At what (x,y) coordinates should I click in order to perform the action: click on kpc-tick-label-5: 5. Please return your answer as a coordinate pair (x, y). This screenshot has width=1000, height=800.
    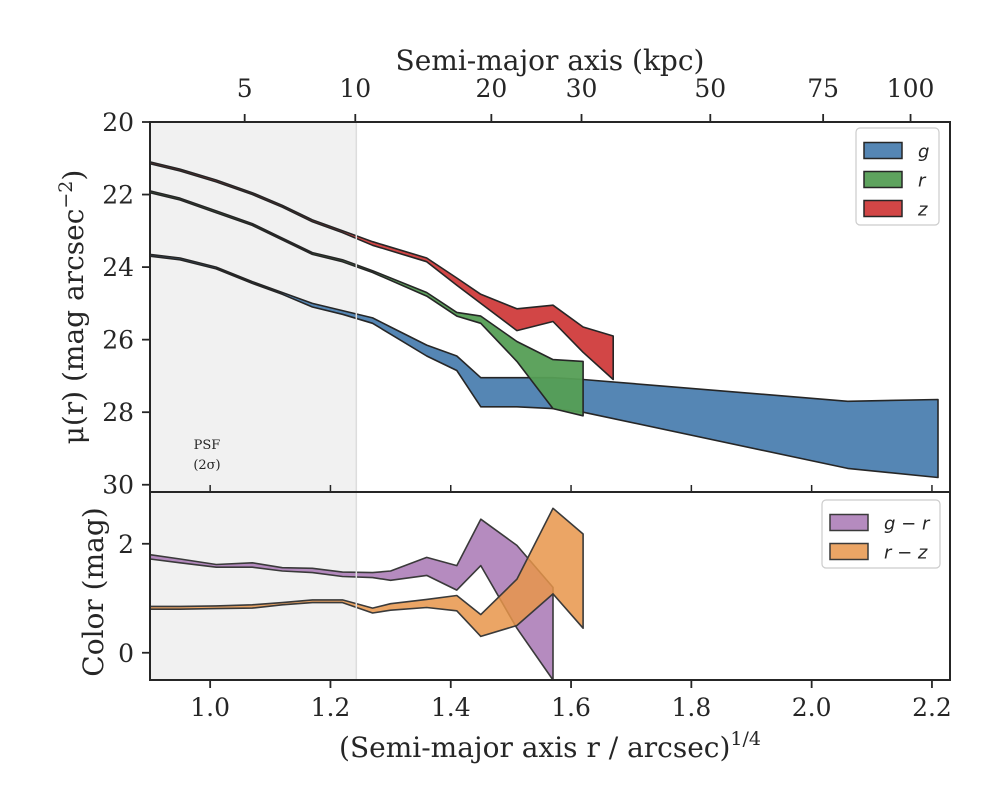
    Looking at the image, I should click on (245, 88).